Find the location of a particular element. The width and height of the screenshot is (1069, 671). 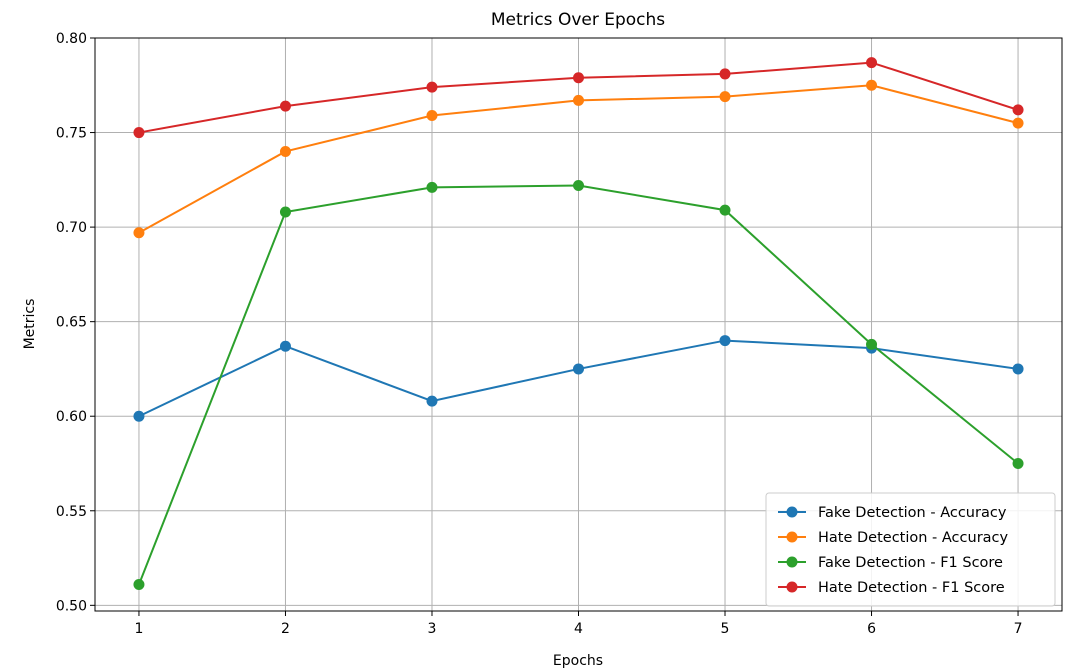

x-tick-label: 6 is located at coordinates (871, 629).